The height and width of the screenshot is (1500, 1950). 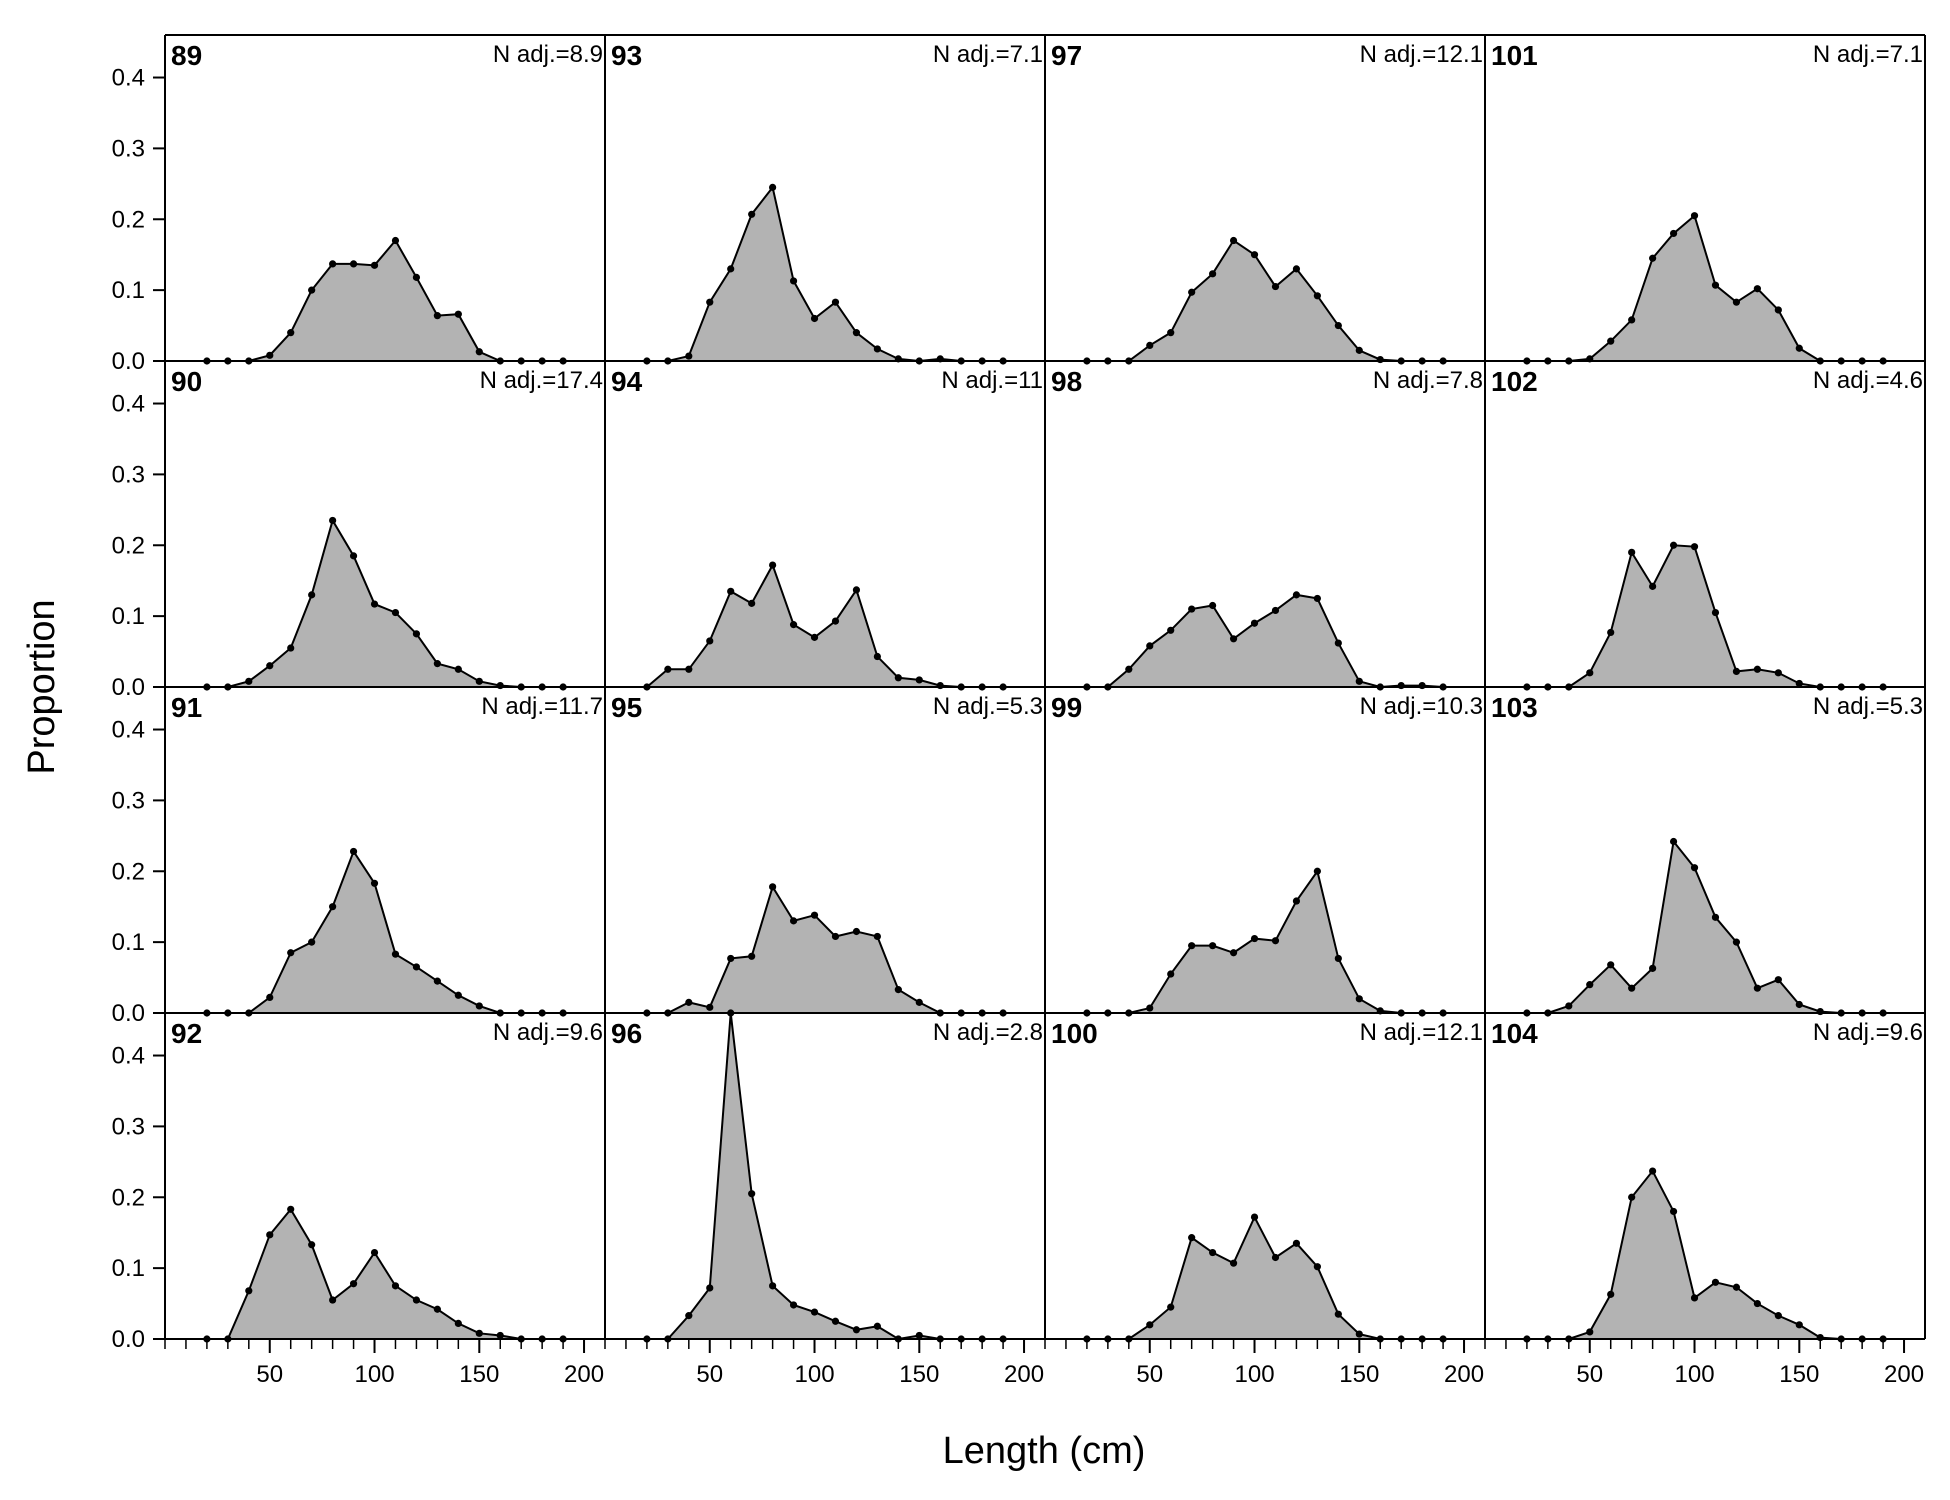 I want to click on panel-n-label: N adj.=4.6, so click(x=1868, y=380).